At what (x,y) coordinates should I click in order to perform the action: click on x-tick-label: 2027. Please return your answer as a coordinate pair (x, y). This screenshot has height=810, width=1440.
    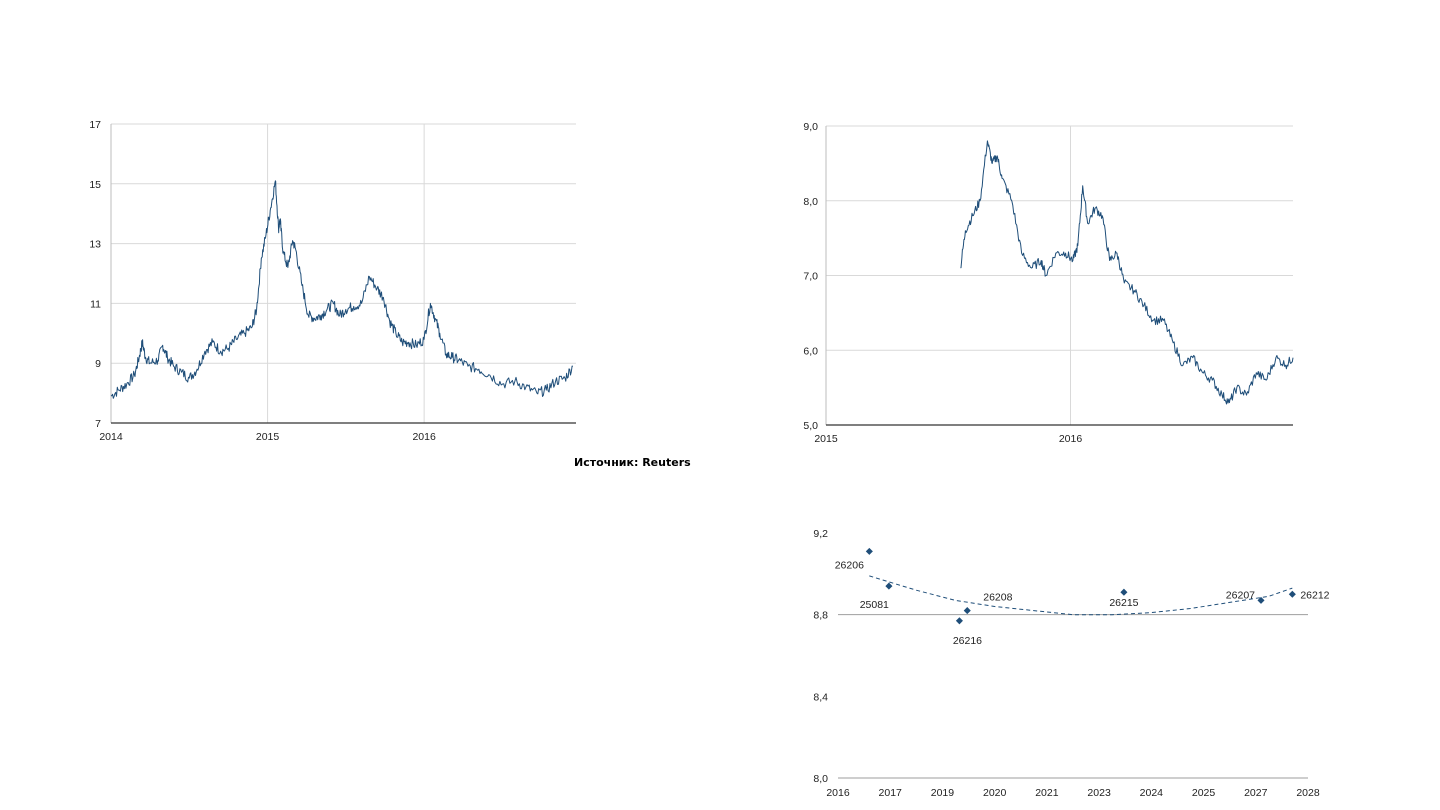
    Looking at the image, I should click on (1256, 793).